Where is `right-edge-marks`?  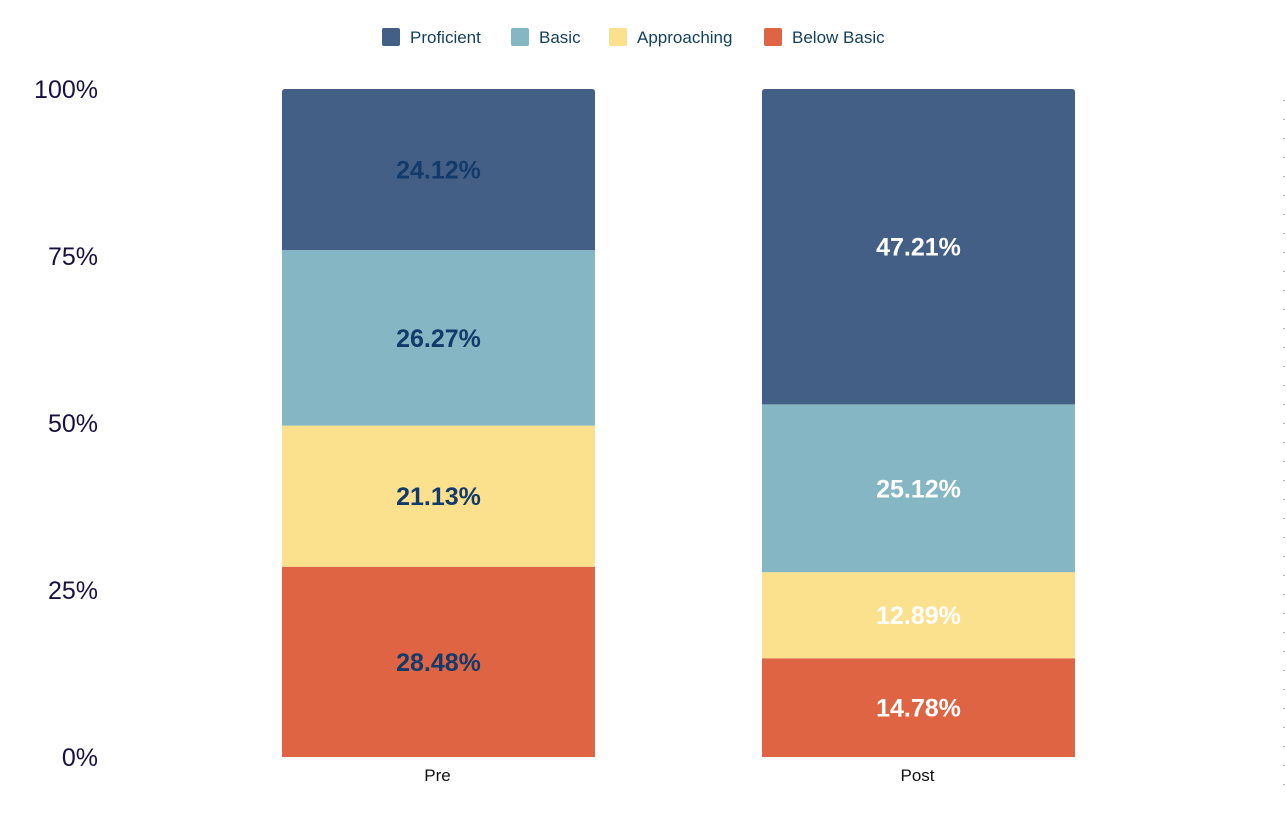
right-edge-marks is located at coordinates (1284, 442).